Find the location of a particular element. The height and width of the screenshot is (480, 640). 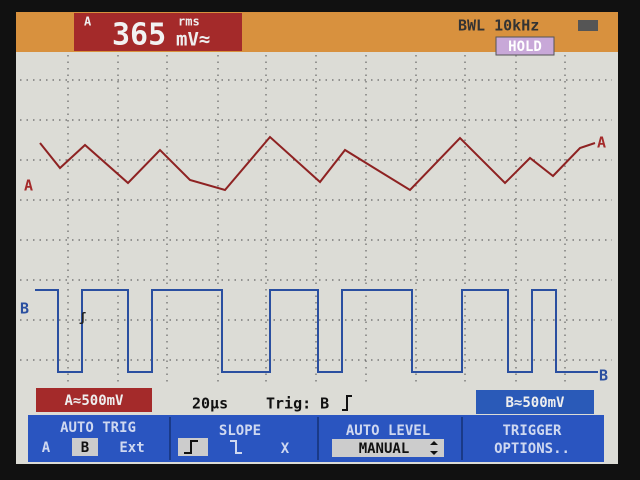

trigger-marker: ʃ is located at coordinates (82, 318).